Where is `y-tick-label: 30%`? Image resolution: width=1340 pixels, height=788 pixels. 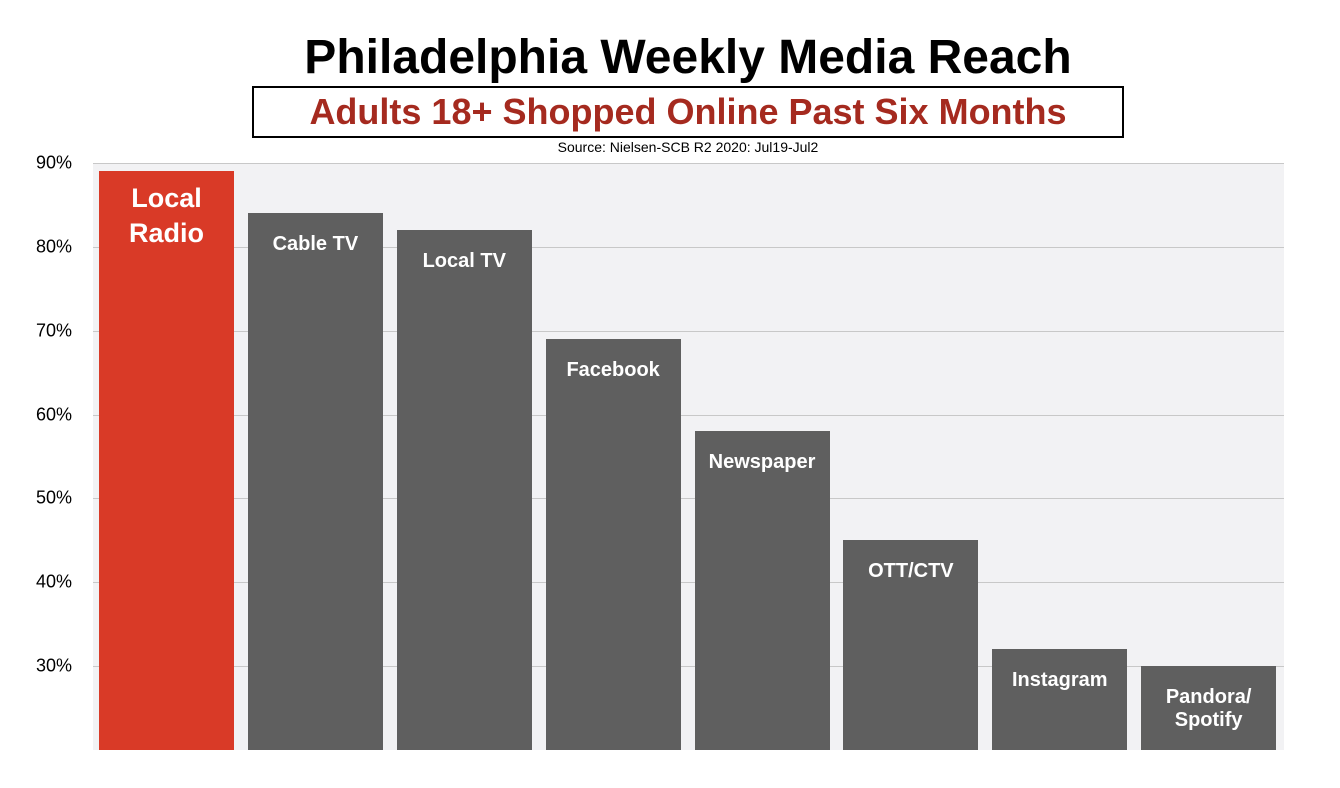
y-tick-label: 30% is located at coordinates (53, 665).